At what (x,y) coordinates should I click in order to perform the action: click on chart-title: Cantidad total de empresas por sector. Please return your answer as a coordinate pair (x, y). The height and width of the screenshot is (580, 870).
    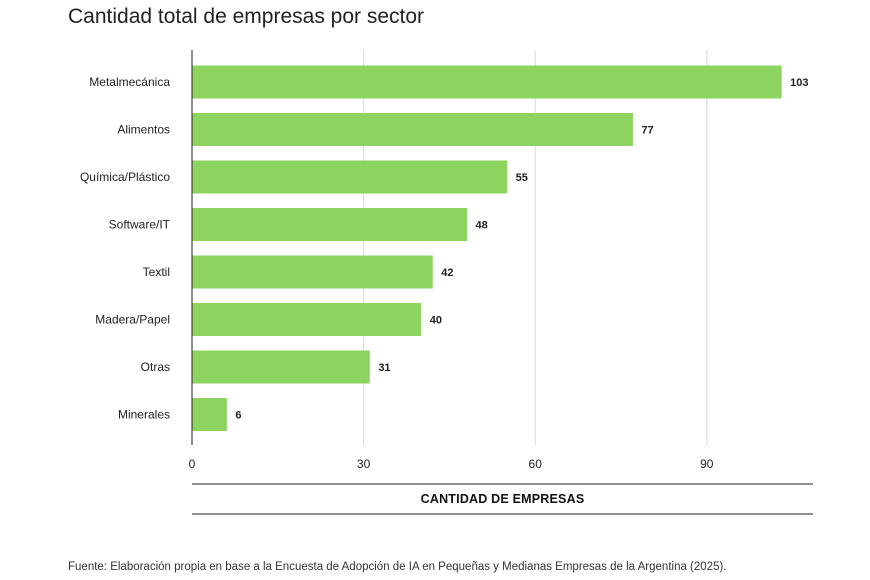
    Looking at the image, I should click on (246, 16).